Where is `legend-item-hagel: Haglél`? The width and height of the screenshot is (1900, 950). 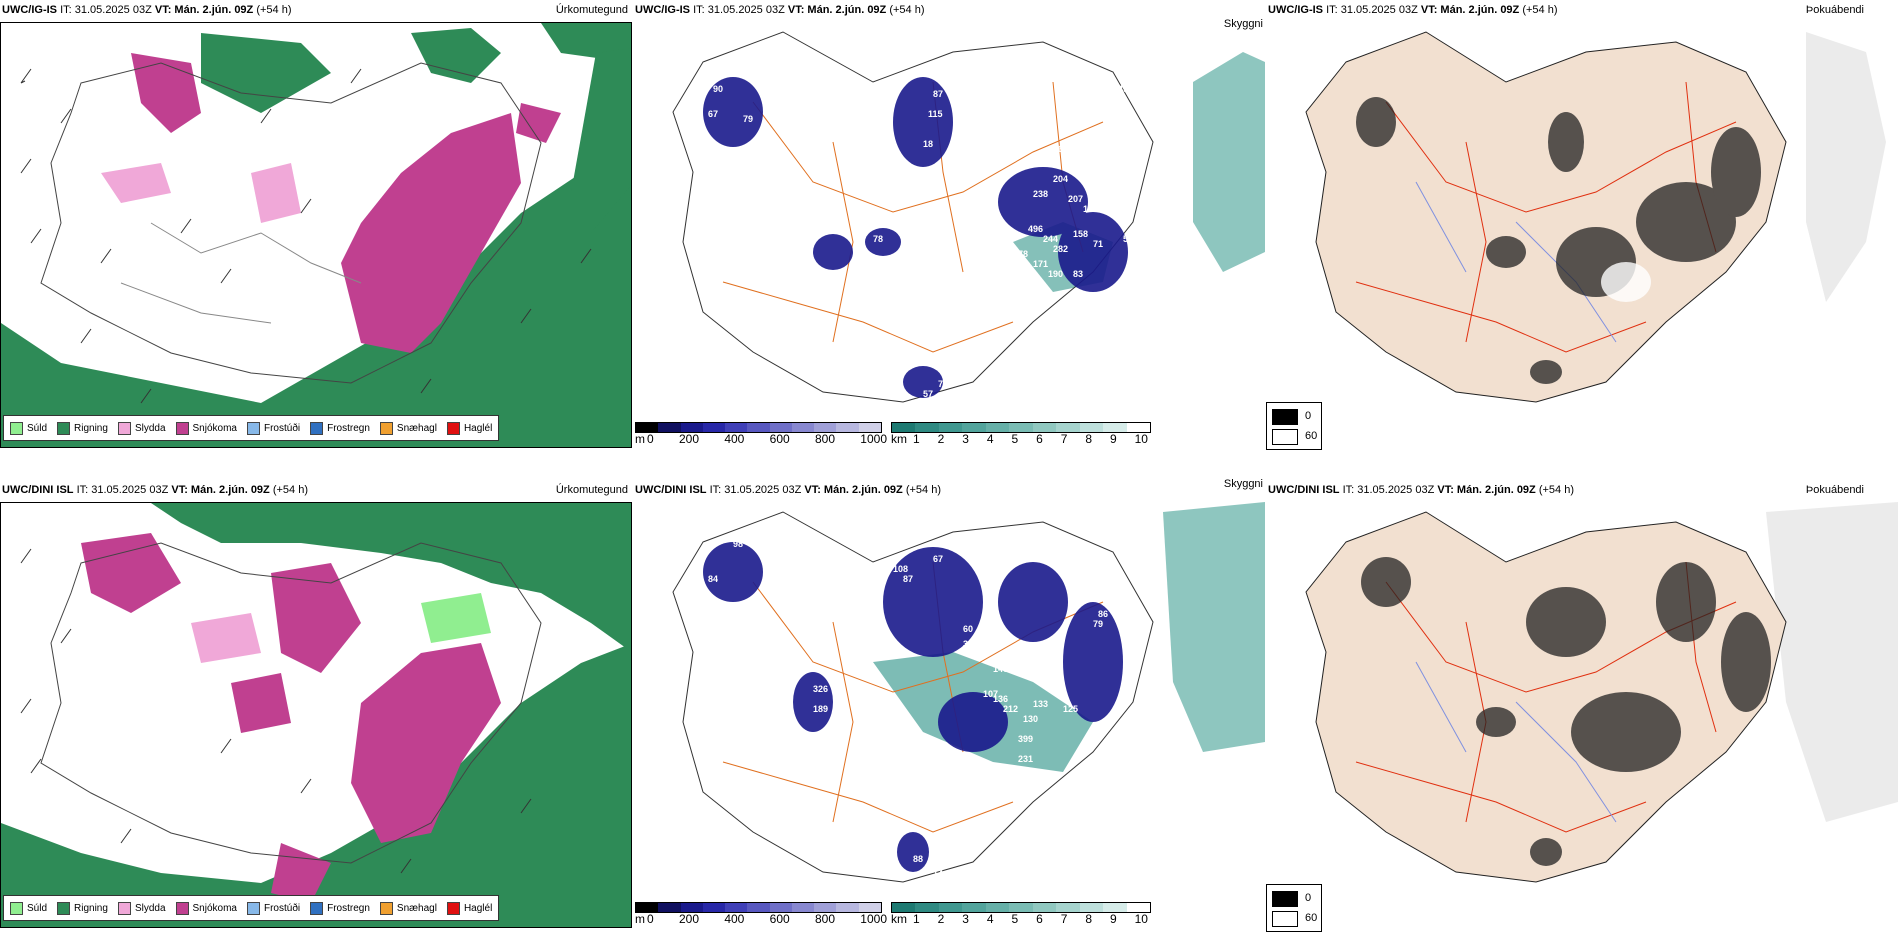 legend-item-hagel: Haglél is located at coordinates (469, 428).